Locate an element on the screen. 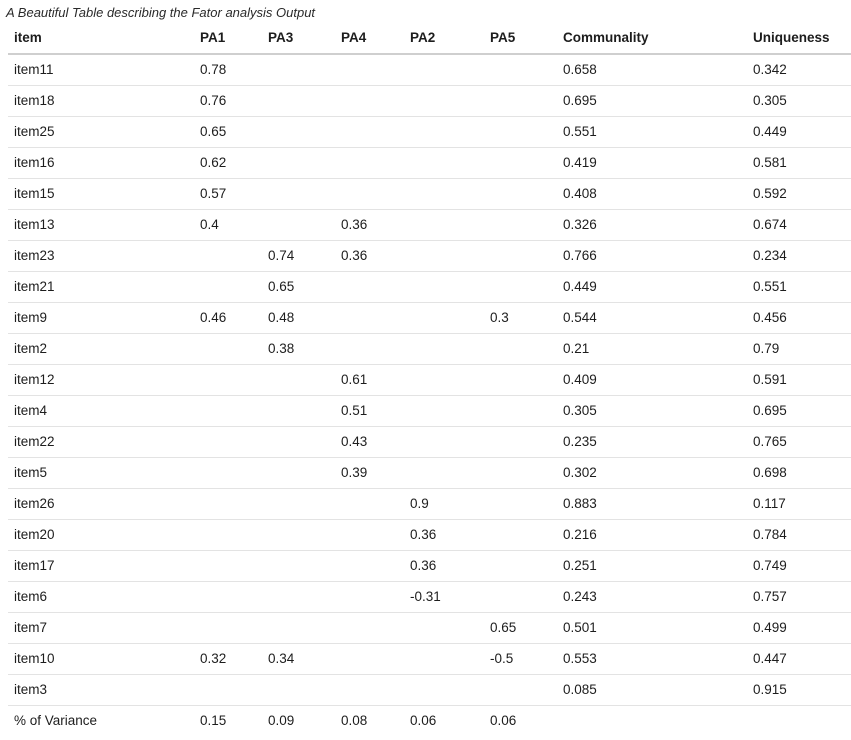  row-label-cell: item4 is located at coordinates (101, 411).